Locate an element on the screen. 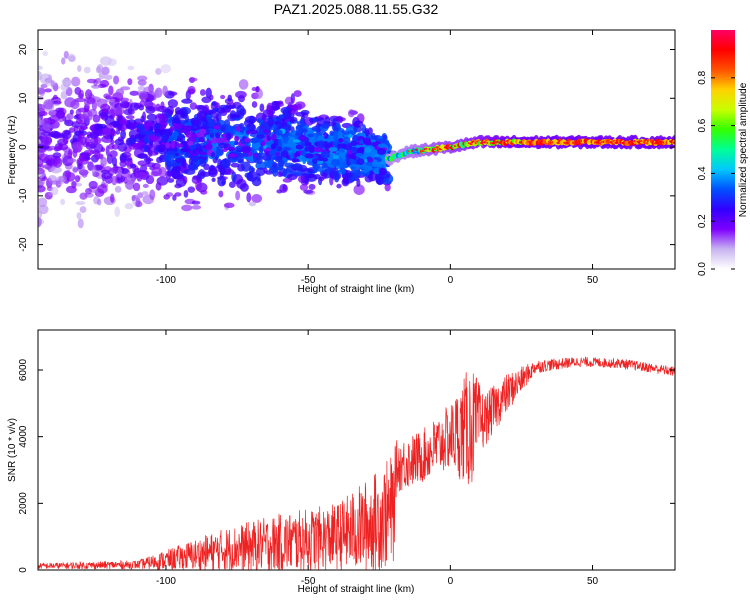 This screenshot has width=750, height=600. spectrogram-y-label: Frequency (Hz) is located at coordinates (12, 150).